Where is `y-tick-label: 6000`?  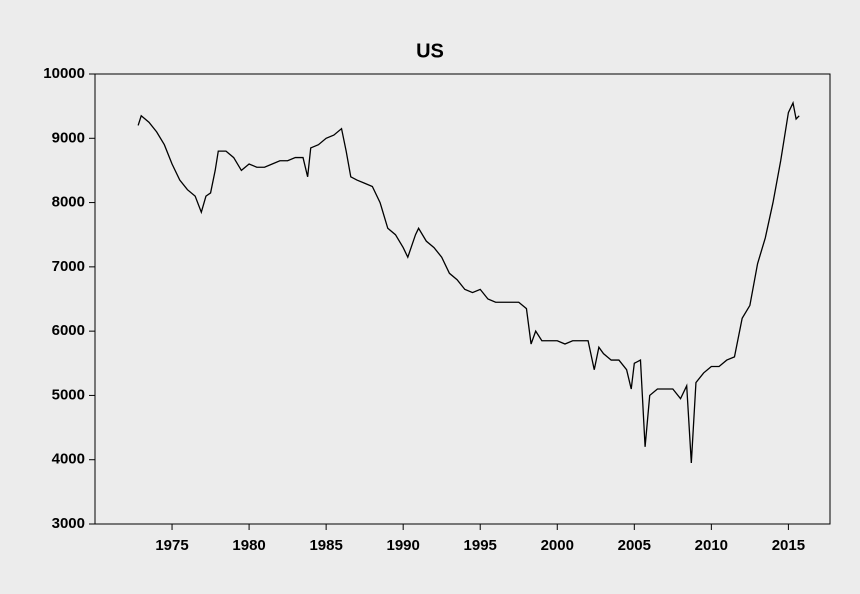
y-tick-label: 6000 is located at coordinates (68, 330).